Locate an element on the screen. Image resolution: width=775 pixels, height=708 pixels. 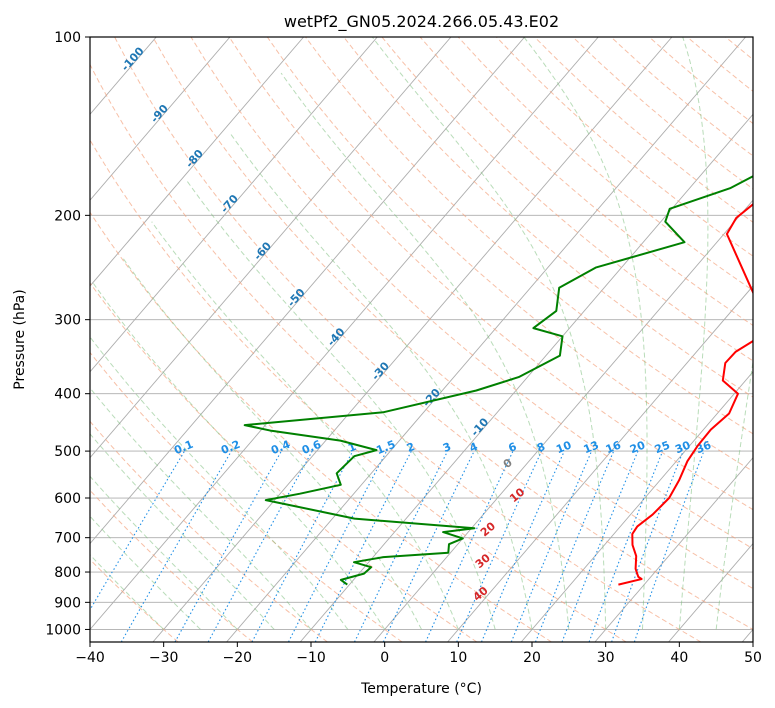
mixing-ratio-label: 25 is located at coordinates (662, 448).